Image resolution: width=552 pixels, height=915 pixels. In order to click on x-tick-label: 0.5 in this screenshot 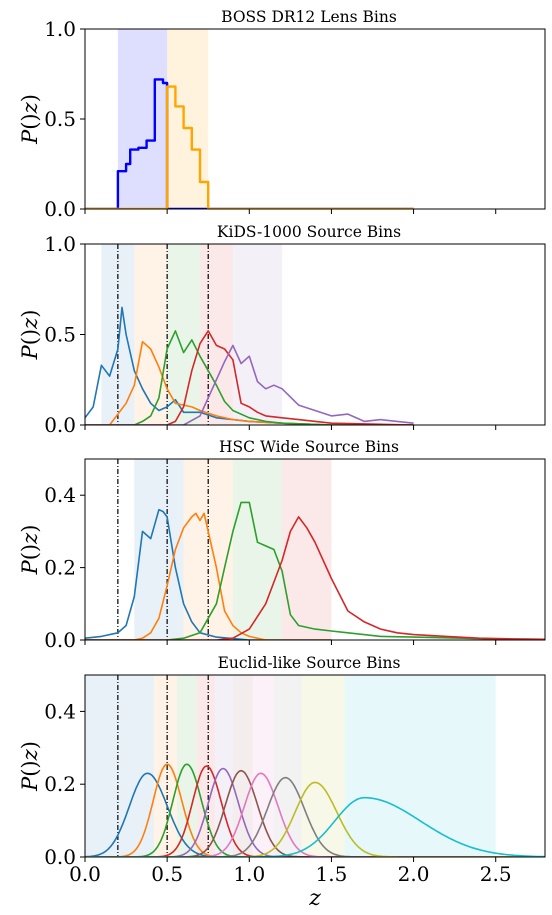, I will do `click(167, 874)`.